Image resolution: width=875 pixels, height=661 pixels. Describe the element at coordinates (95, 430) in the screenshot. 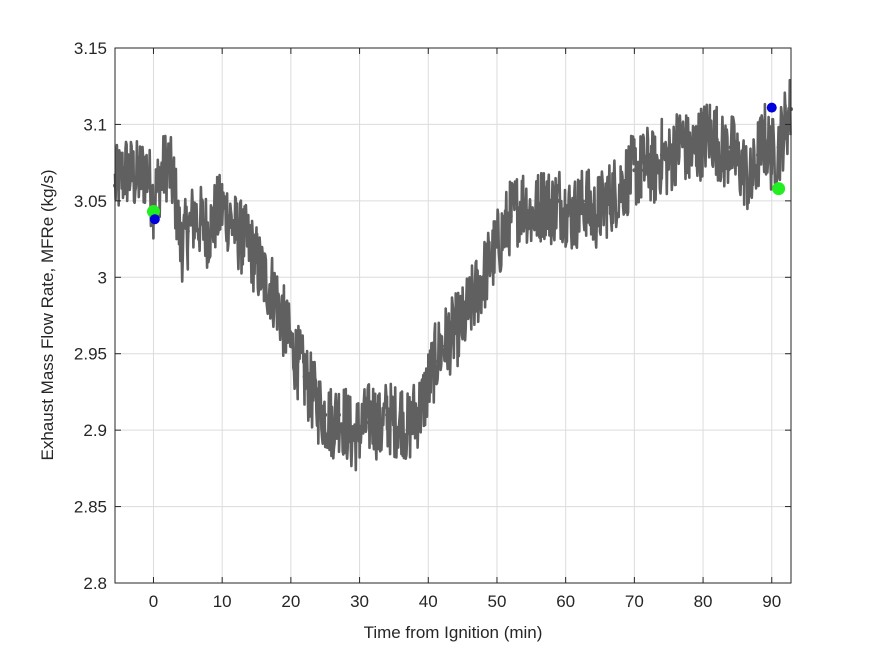

I see `y-tick-label: 2.9` at that location.